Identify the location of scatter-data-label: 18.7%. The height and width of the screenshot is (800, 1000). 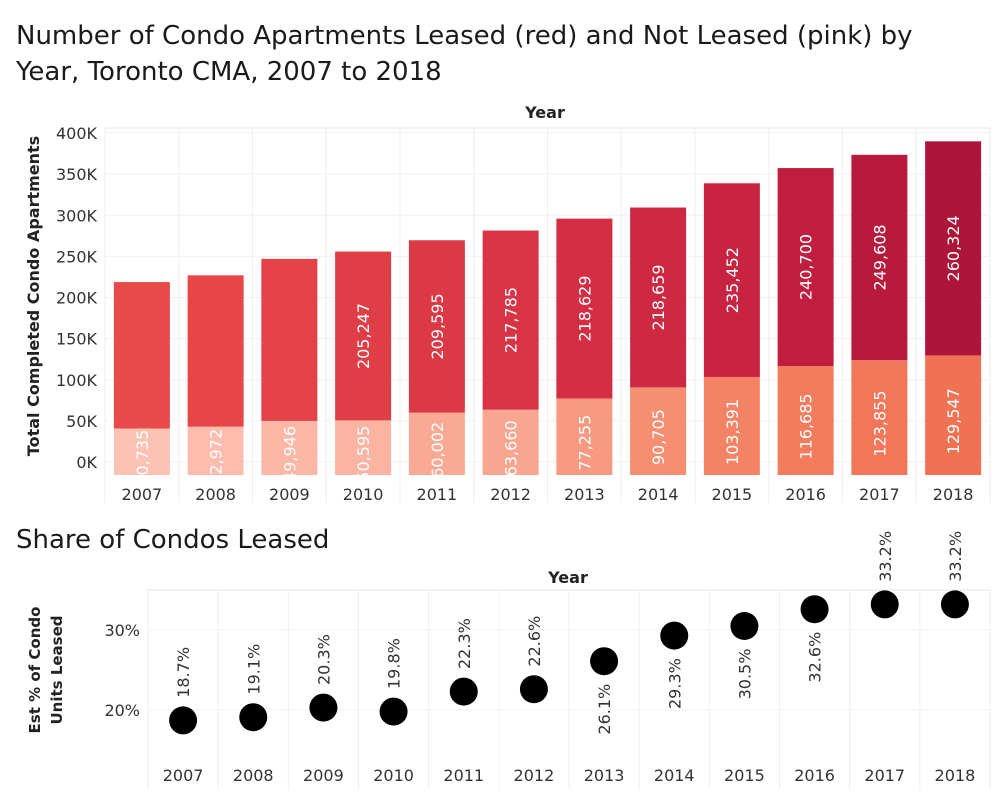
(183, 672).